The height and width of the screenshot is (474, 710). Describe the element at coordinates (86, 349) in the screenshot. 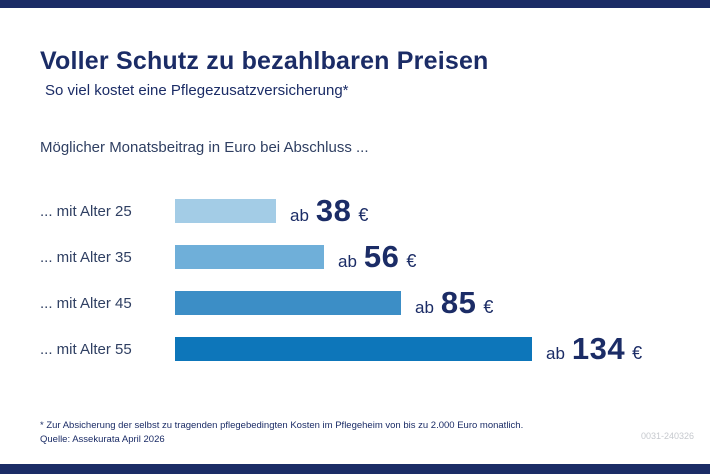

I see `row-label: ... mit Alter 55` at that location.